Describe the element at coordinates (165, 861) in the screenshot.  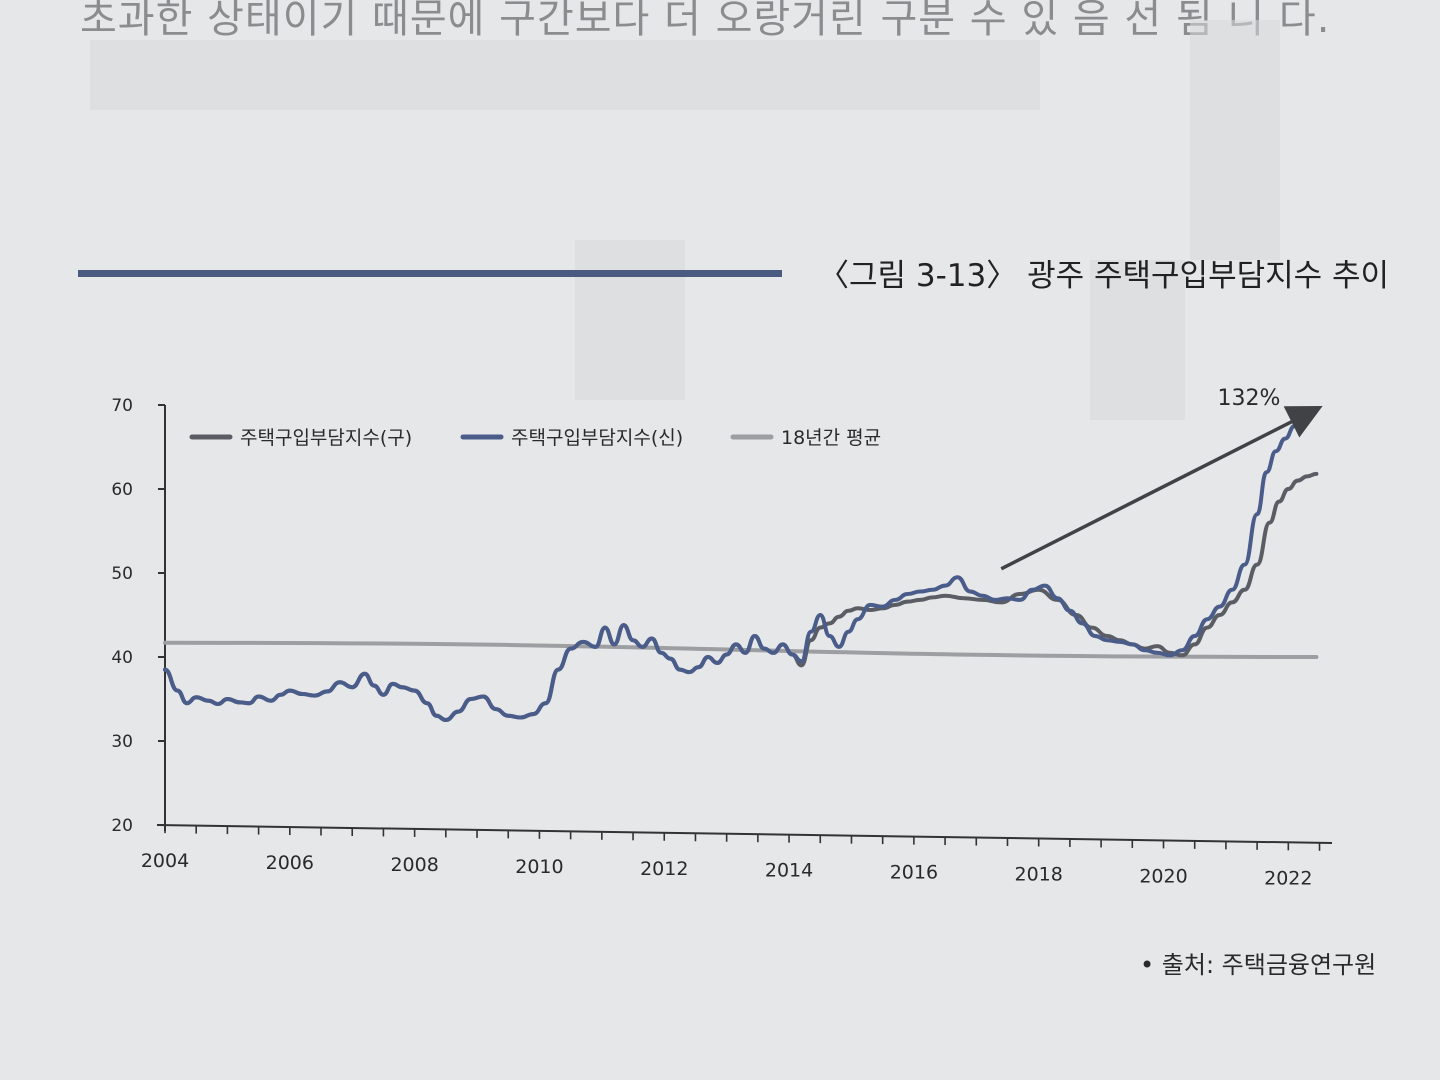
I see `x-tick-label: 2004` at that location.